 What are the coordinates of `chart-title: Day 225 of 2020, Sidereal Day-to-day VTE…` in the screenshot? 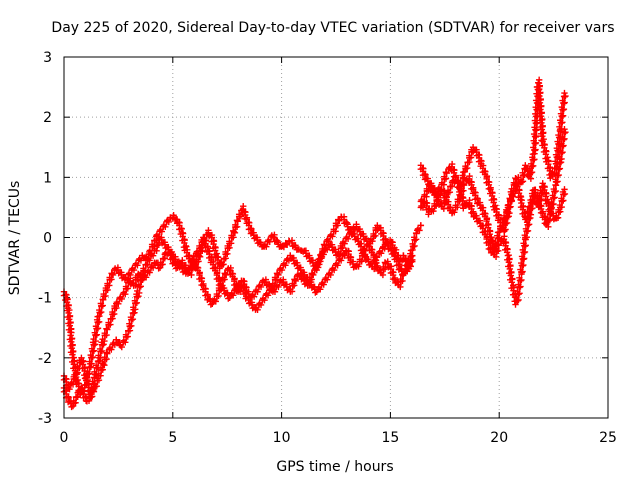 It's located at (332, 28).